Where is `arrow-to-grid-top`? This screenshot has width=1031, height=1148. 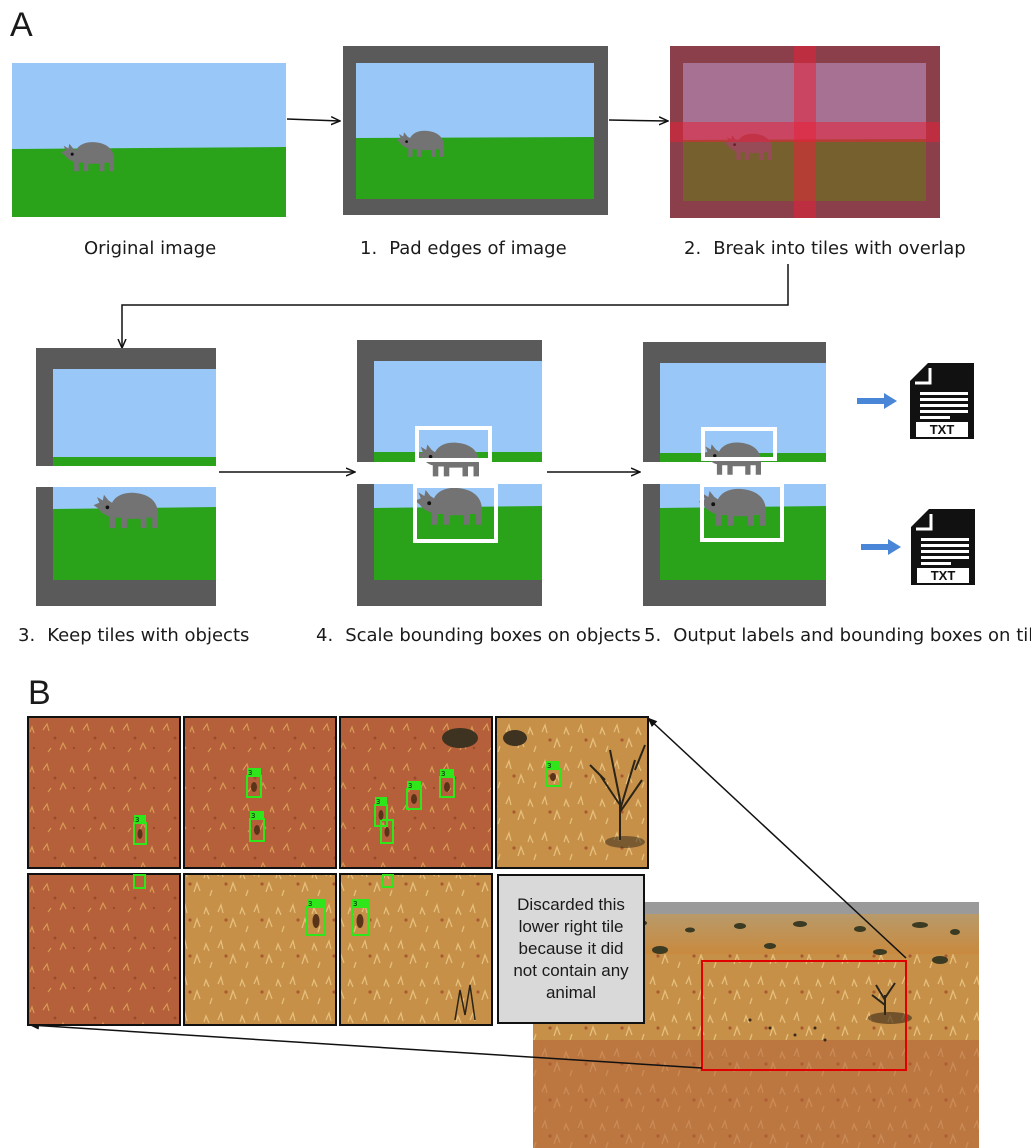 arrow-to-grid-top is located at coordinates (777, 838).